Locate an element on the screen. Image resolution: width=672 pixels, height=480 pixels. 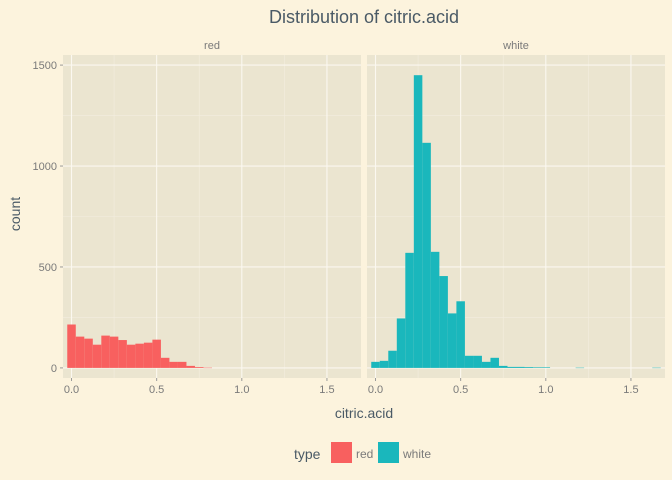
y-tick-label: 500 is located at coordinates (48, 268).